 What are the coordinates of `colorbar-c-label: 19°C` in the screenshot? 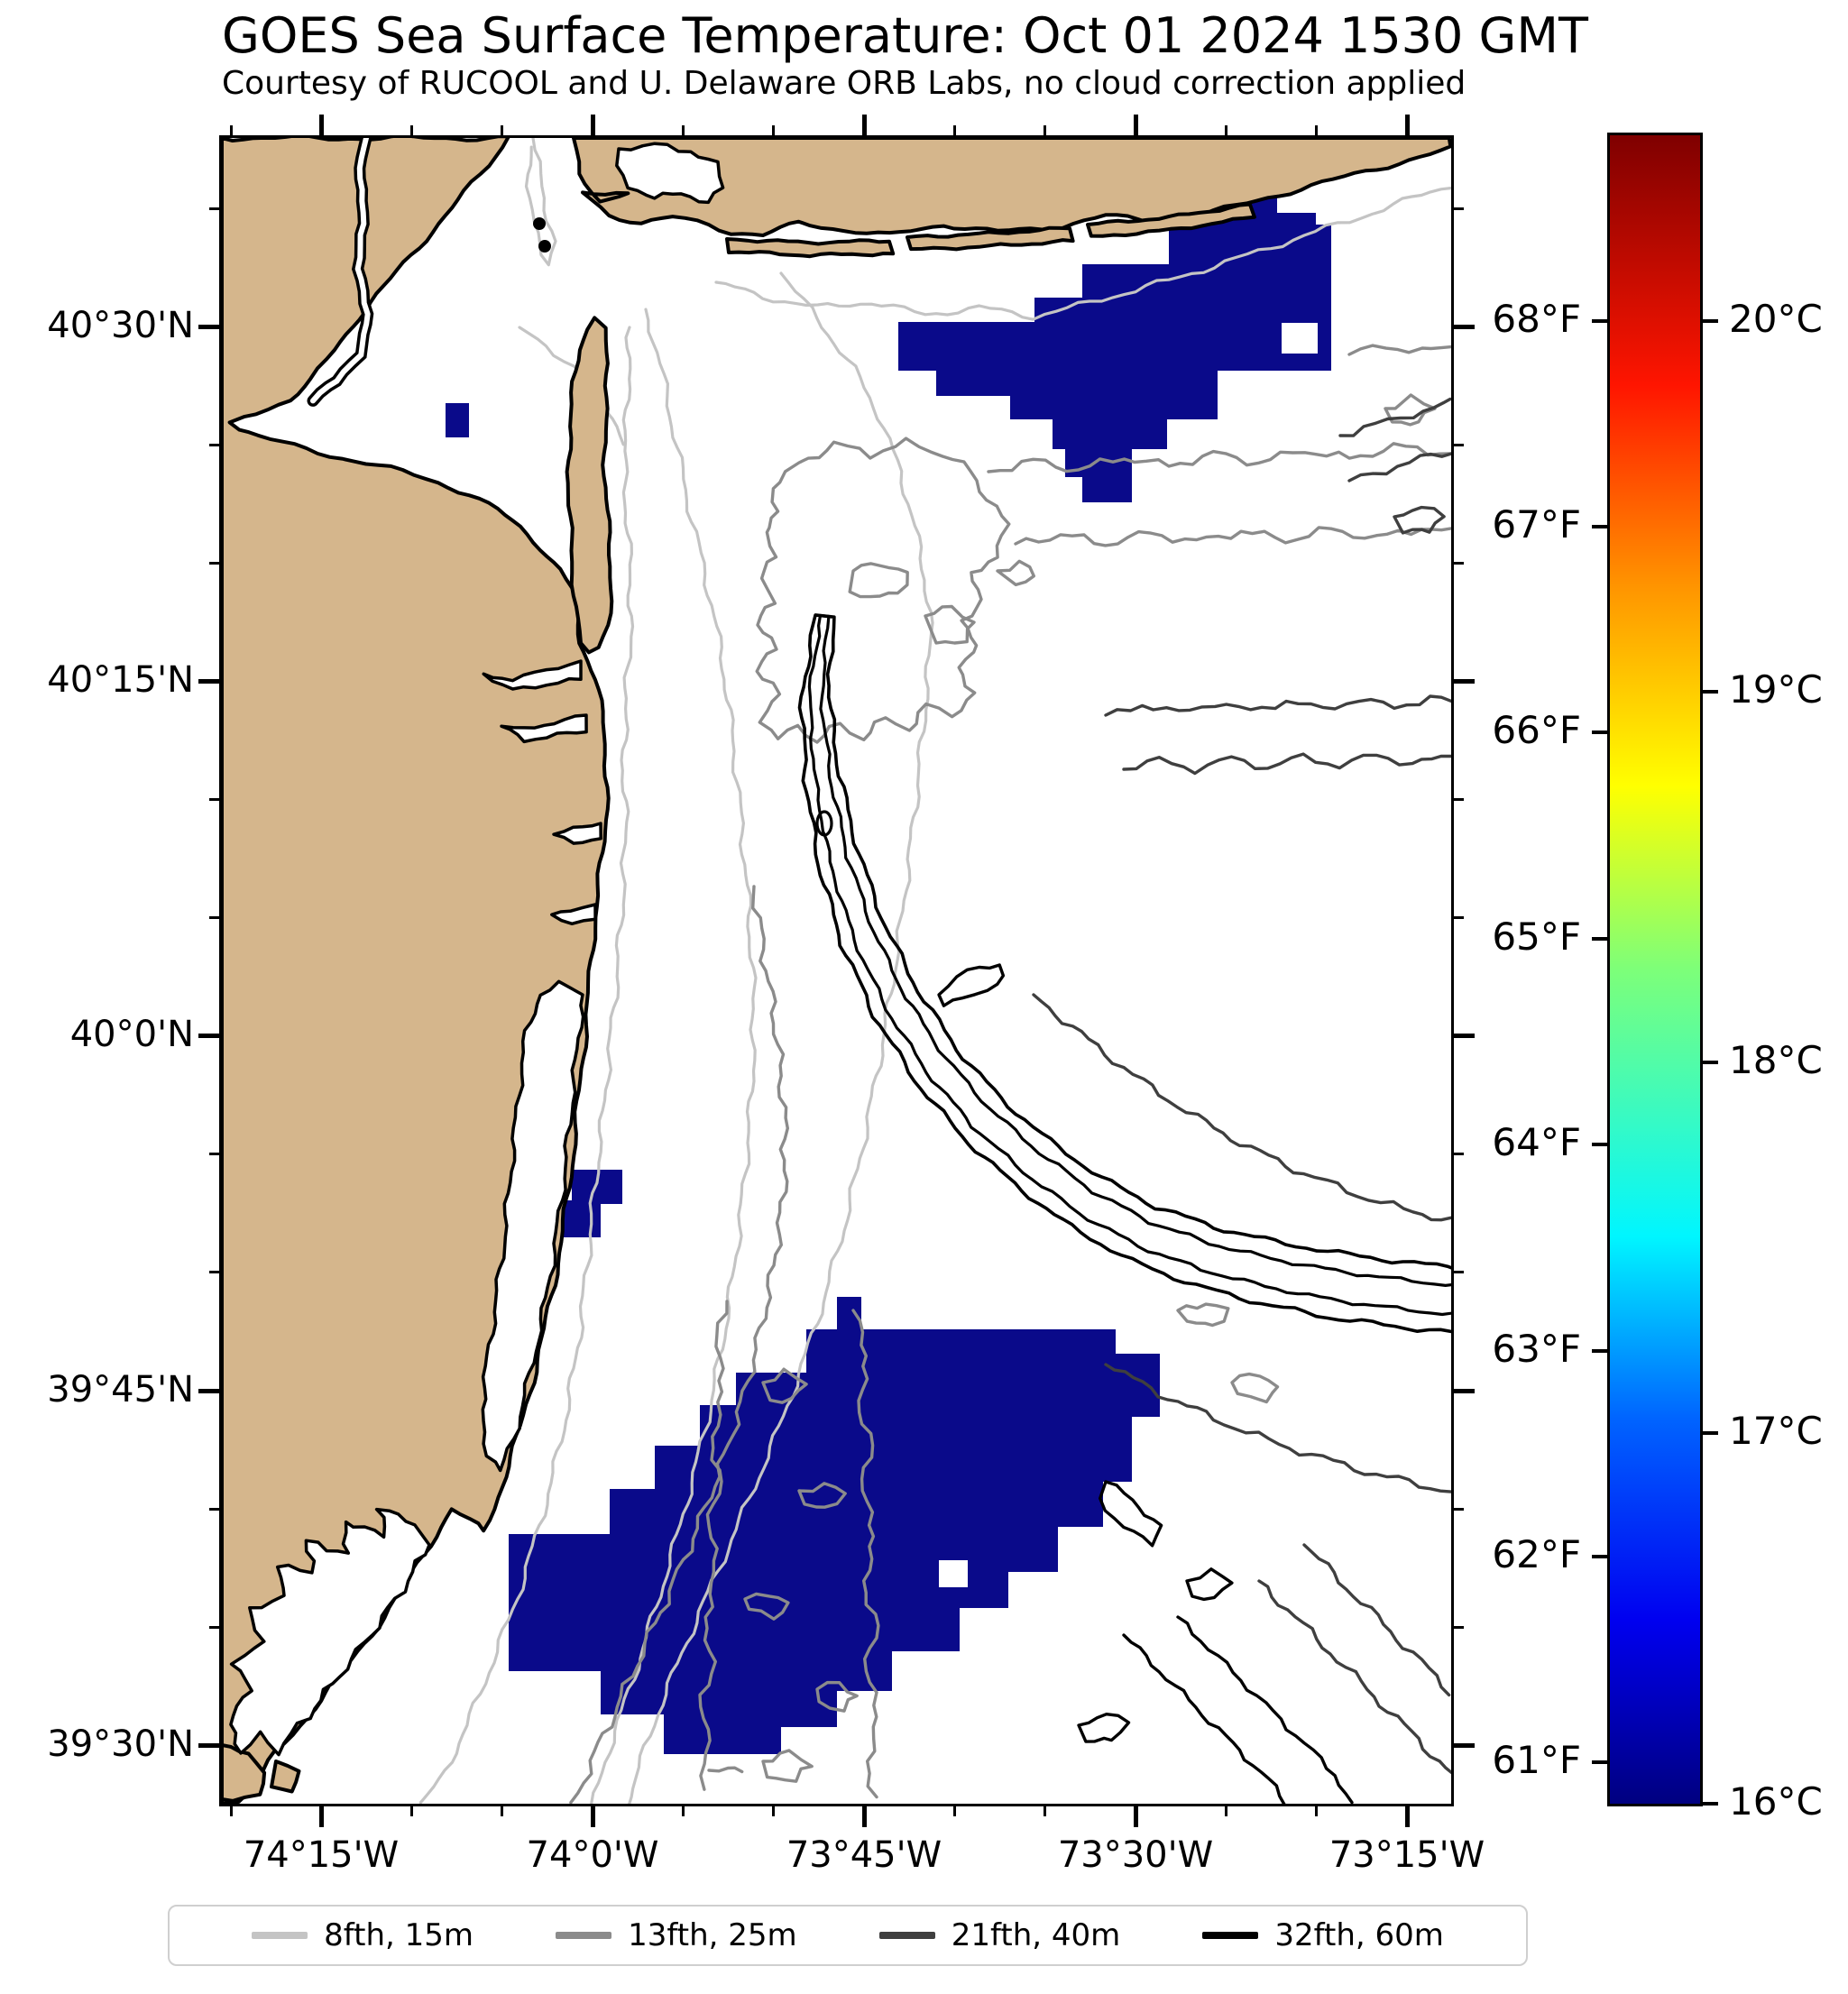 It's located at (1776, 689).